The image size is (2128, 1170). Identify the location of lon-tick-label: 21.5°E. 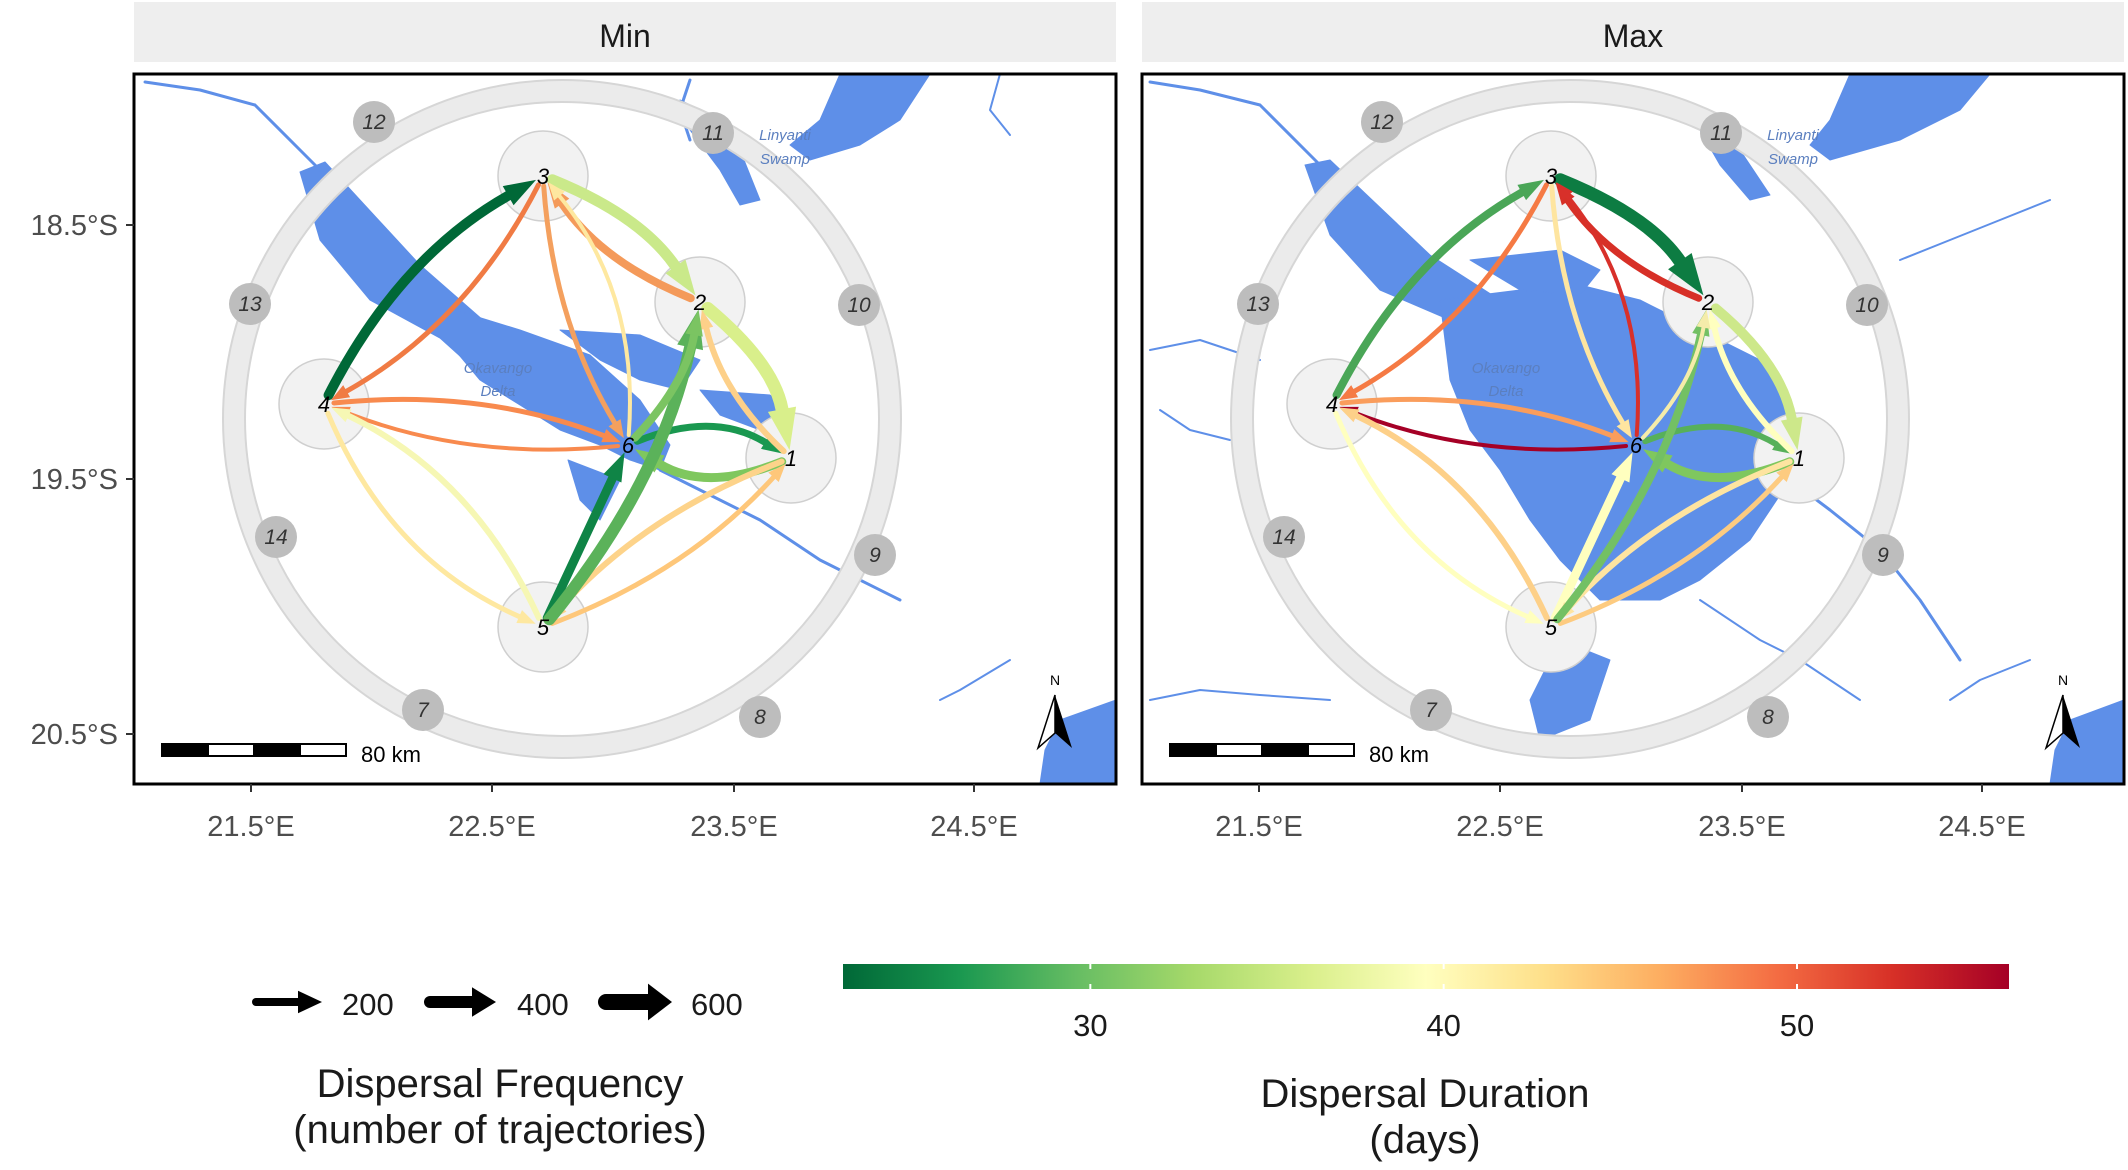
(250, 827).